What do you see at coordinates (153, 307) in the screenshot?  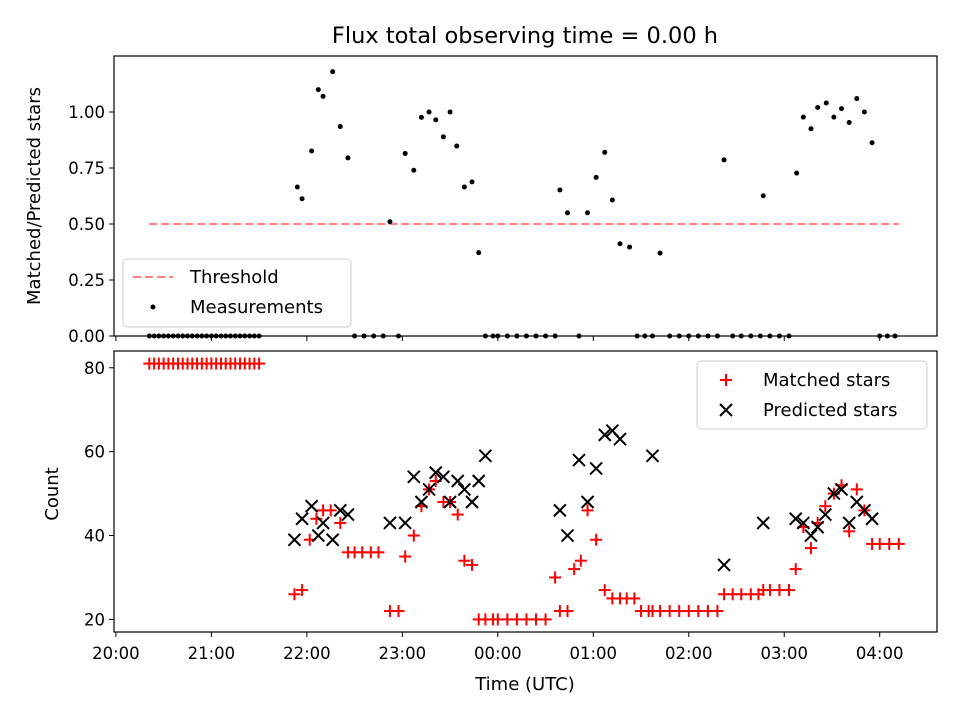 I see `measurements-legend-swatch` at bounding box center [153, 307].